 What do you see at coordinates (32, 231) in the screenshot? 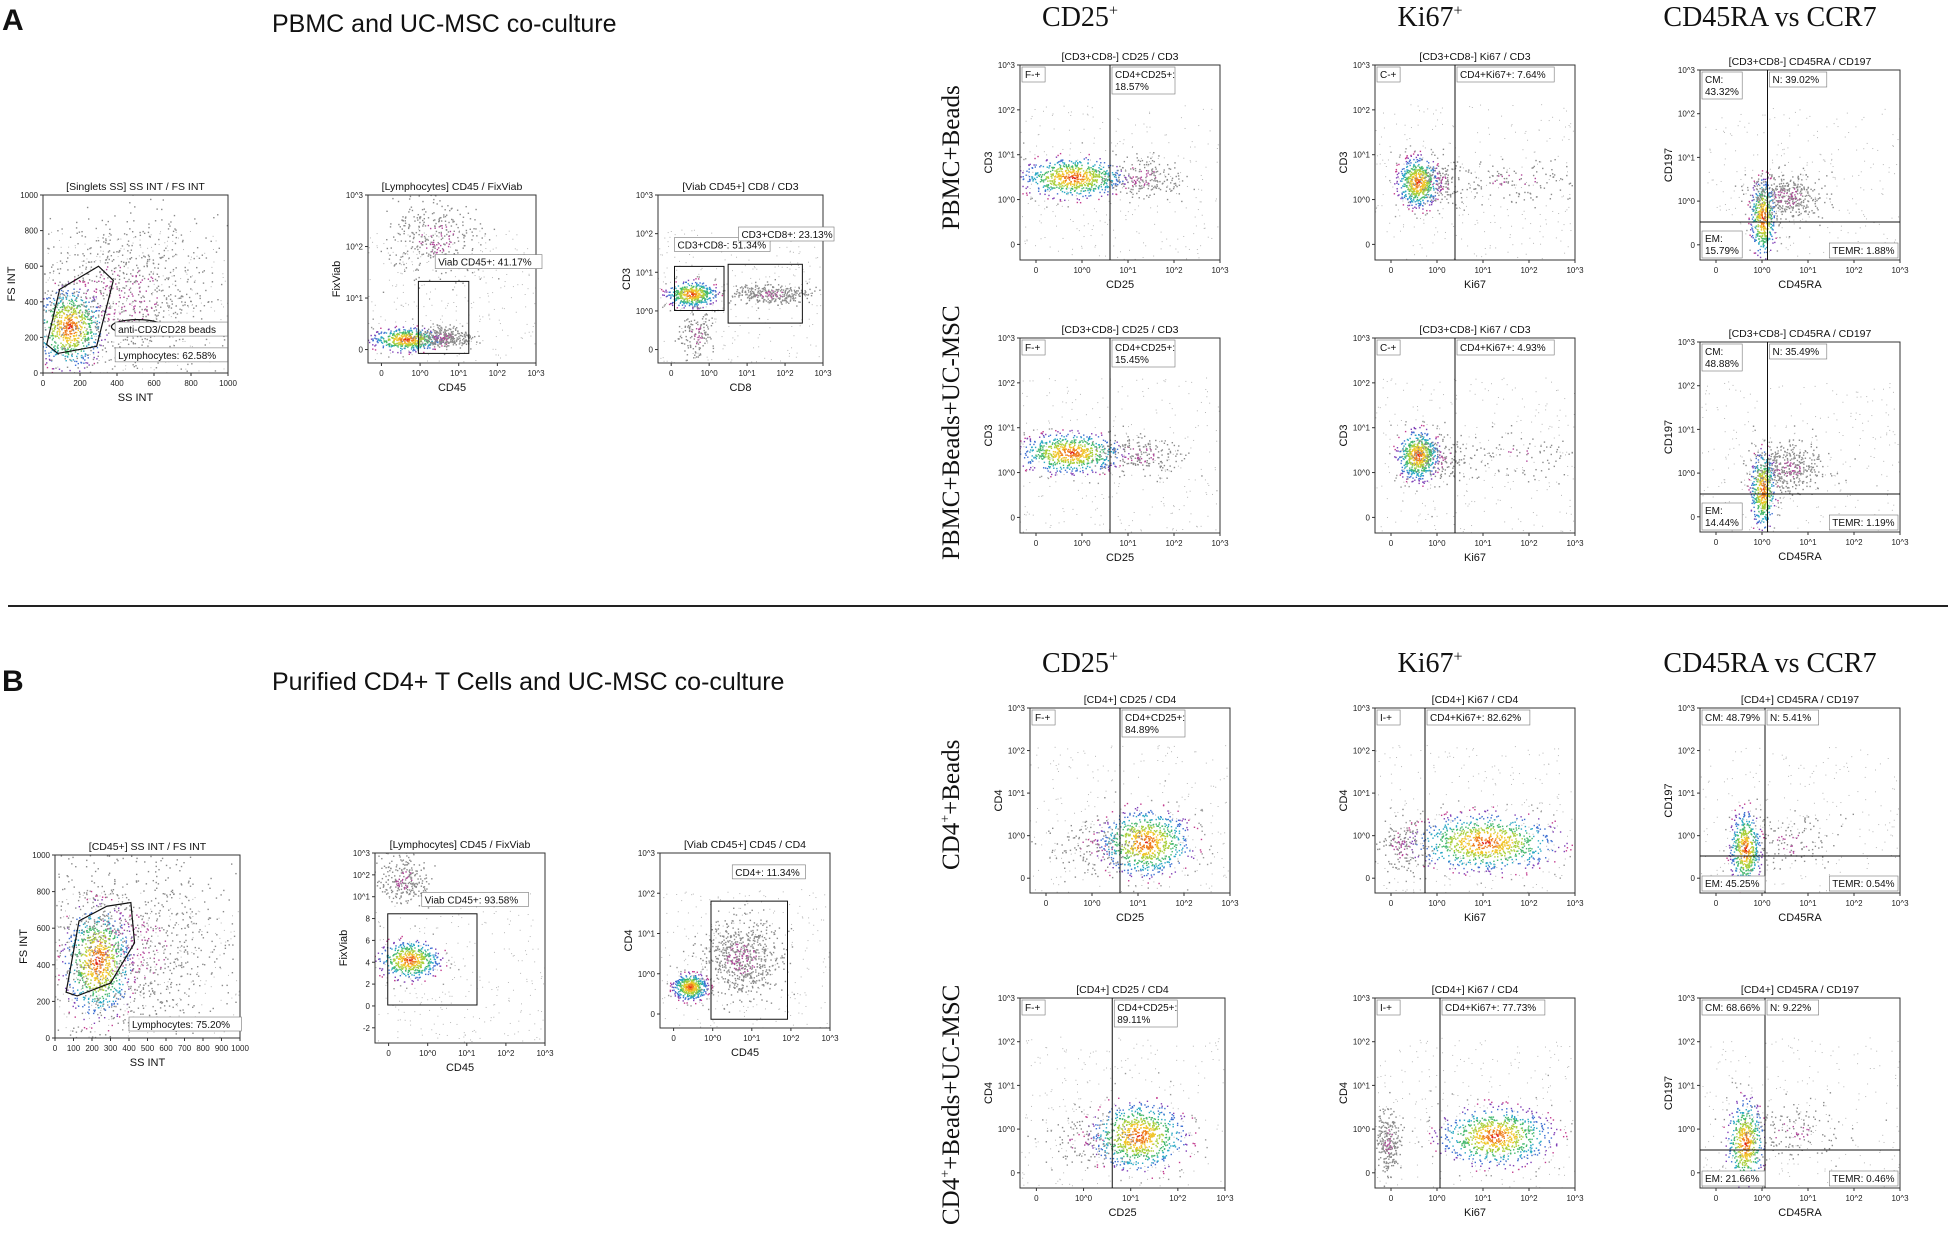
I see `y-tick-label: 800` at bounding box center [32, 231].